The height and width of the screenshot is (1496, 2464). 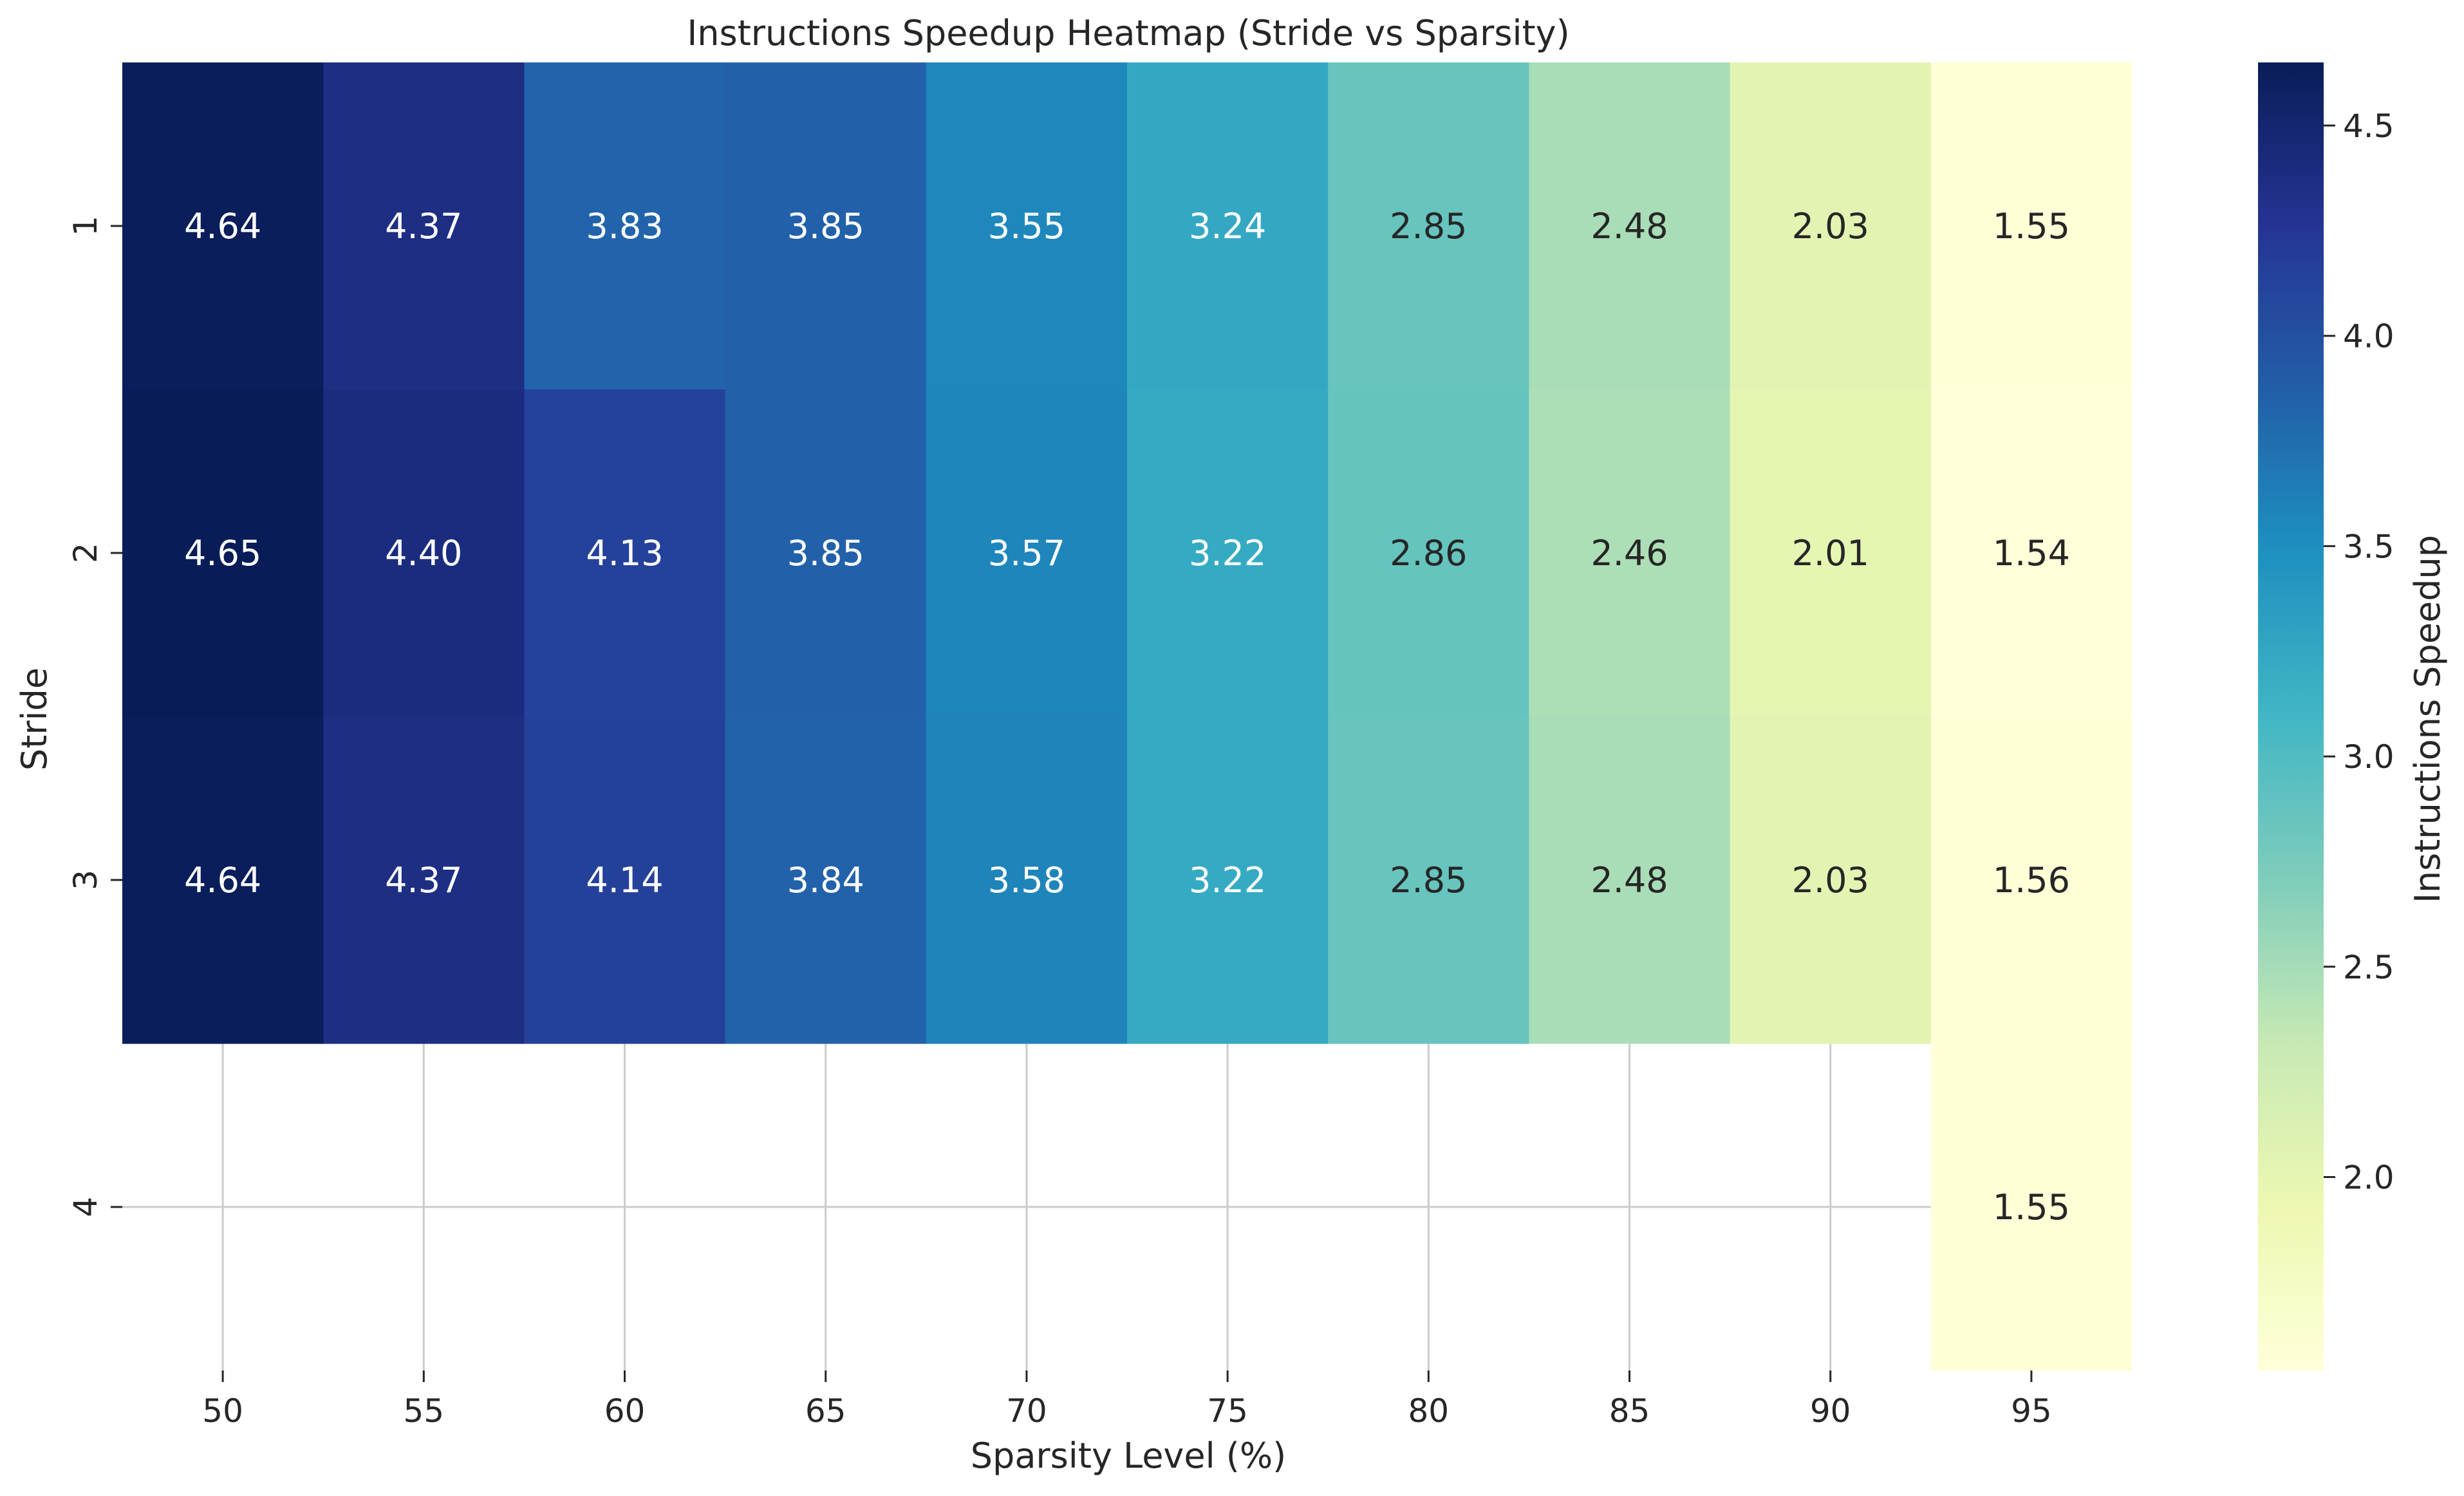 What do you see at coordinates (1128, 1455) in the screenshot?
I see `x-axis-label: Sparsity Level (%)` at bounding box center [1128, 1455].